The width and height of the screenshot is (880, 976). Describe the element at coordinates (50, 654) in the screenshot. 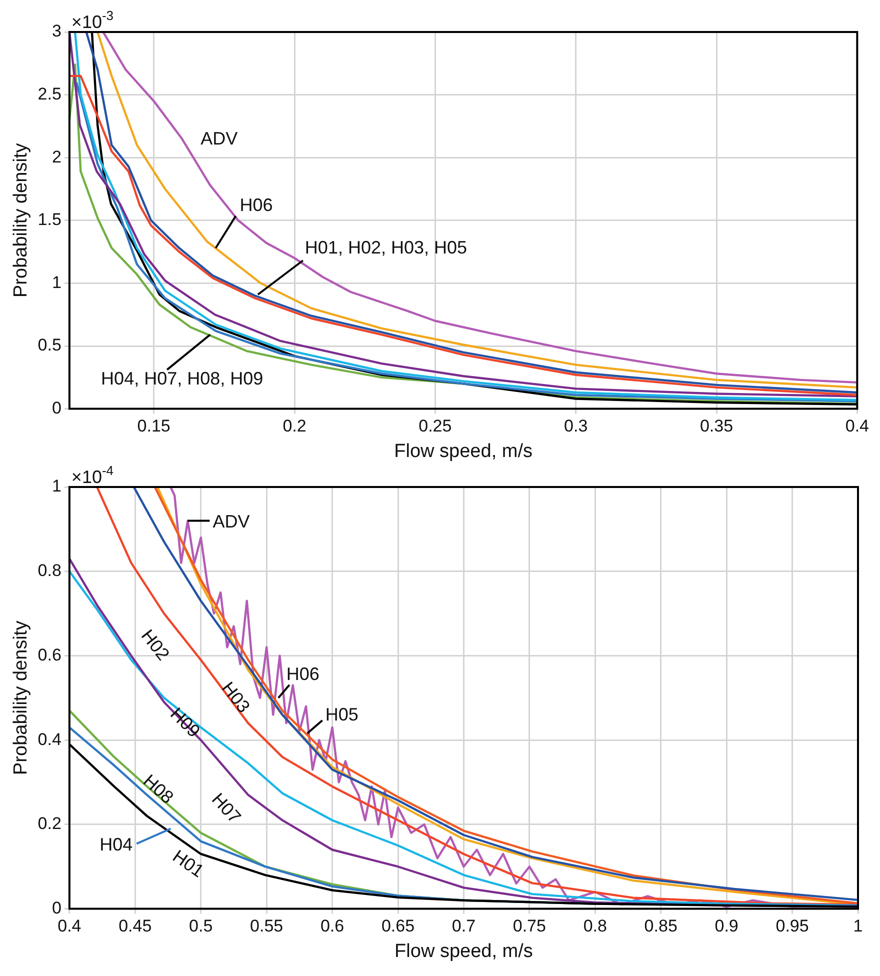

I see `y-tick-label: 0.6` at that location.